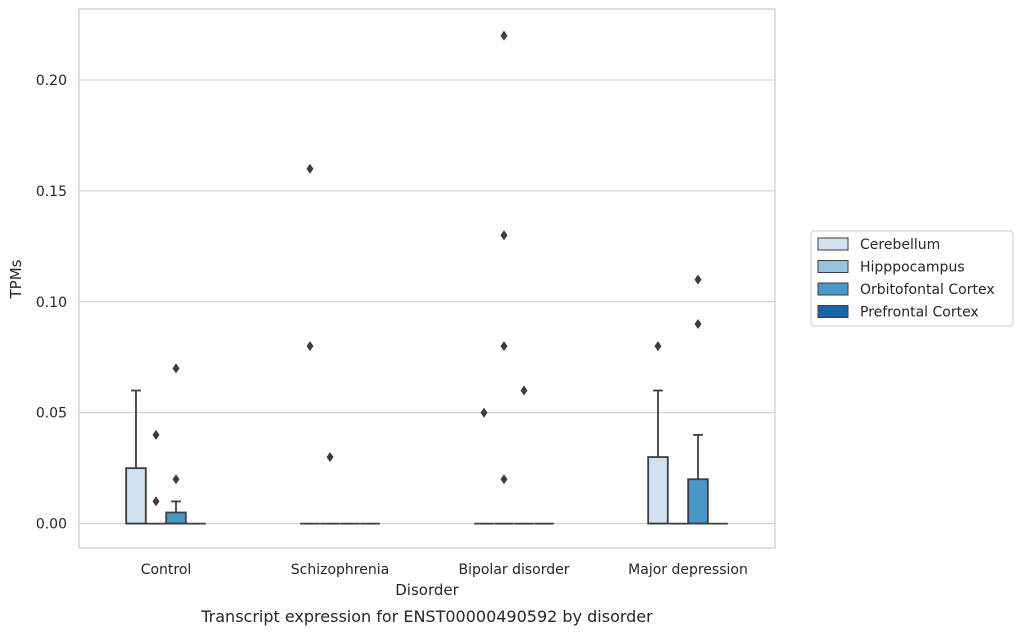 This screenshot has height=634, width=1023. What do you see at coordinates (919, 313) in the screenshot?
I see `legend-label: Prefrontal Cortex` at bounding box center [919, 313].